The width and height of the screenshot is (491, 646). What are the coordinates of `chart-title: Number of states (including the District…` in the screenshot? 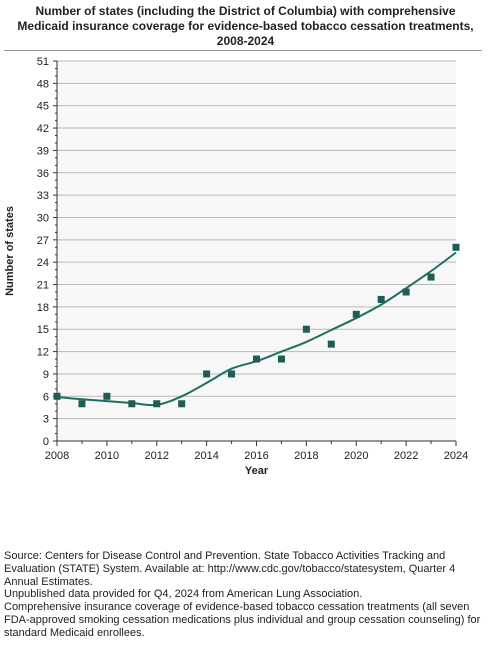 It's located at (245, 26).